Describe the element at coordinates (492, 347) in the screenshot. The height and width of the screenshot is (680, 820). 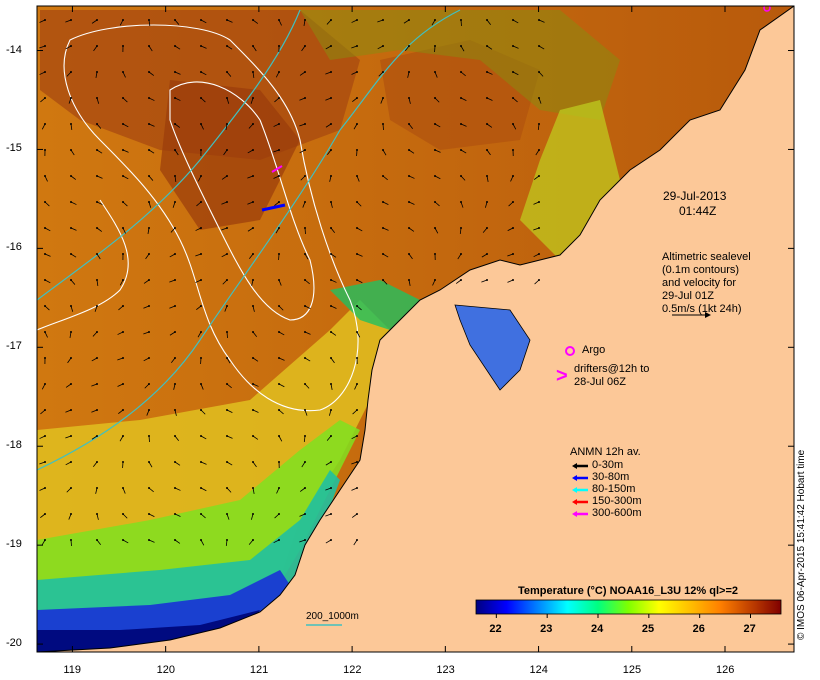
I see `gulf-water` at that location.